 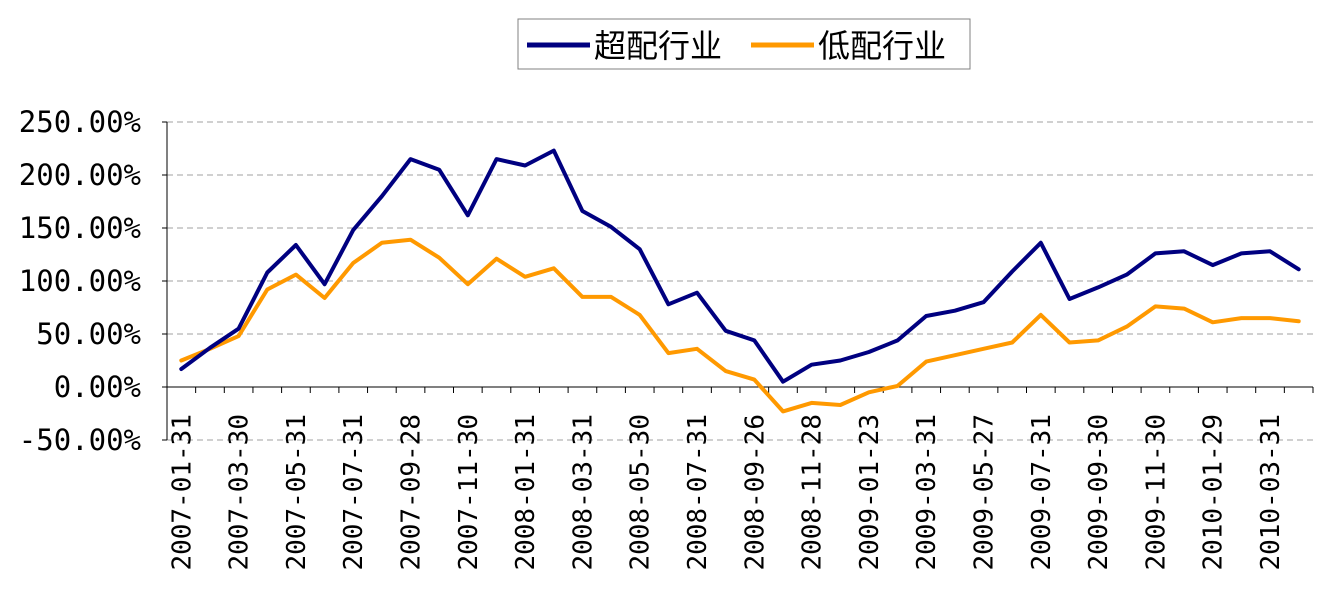 I want to click on y-tick-label: 150.00%, so click(x=80, y=228).